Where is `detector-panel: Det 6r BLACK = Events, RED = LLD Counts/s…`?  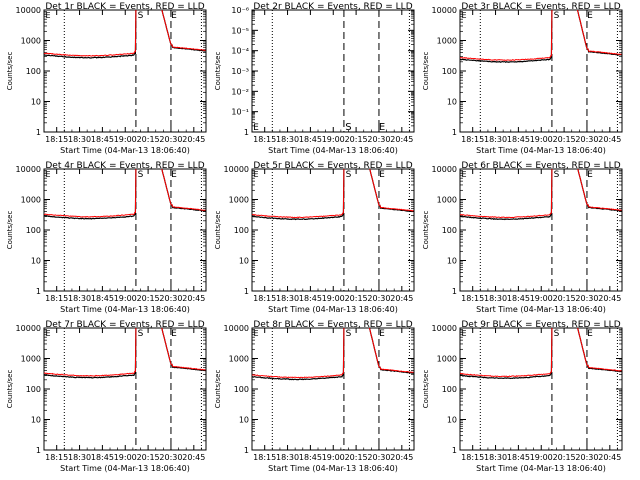
detector-panel: Det 6r BLACK = Events, RED = LLD Counts/s… is located at coordinates (522, 237).